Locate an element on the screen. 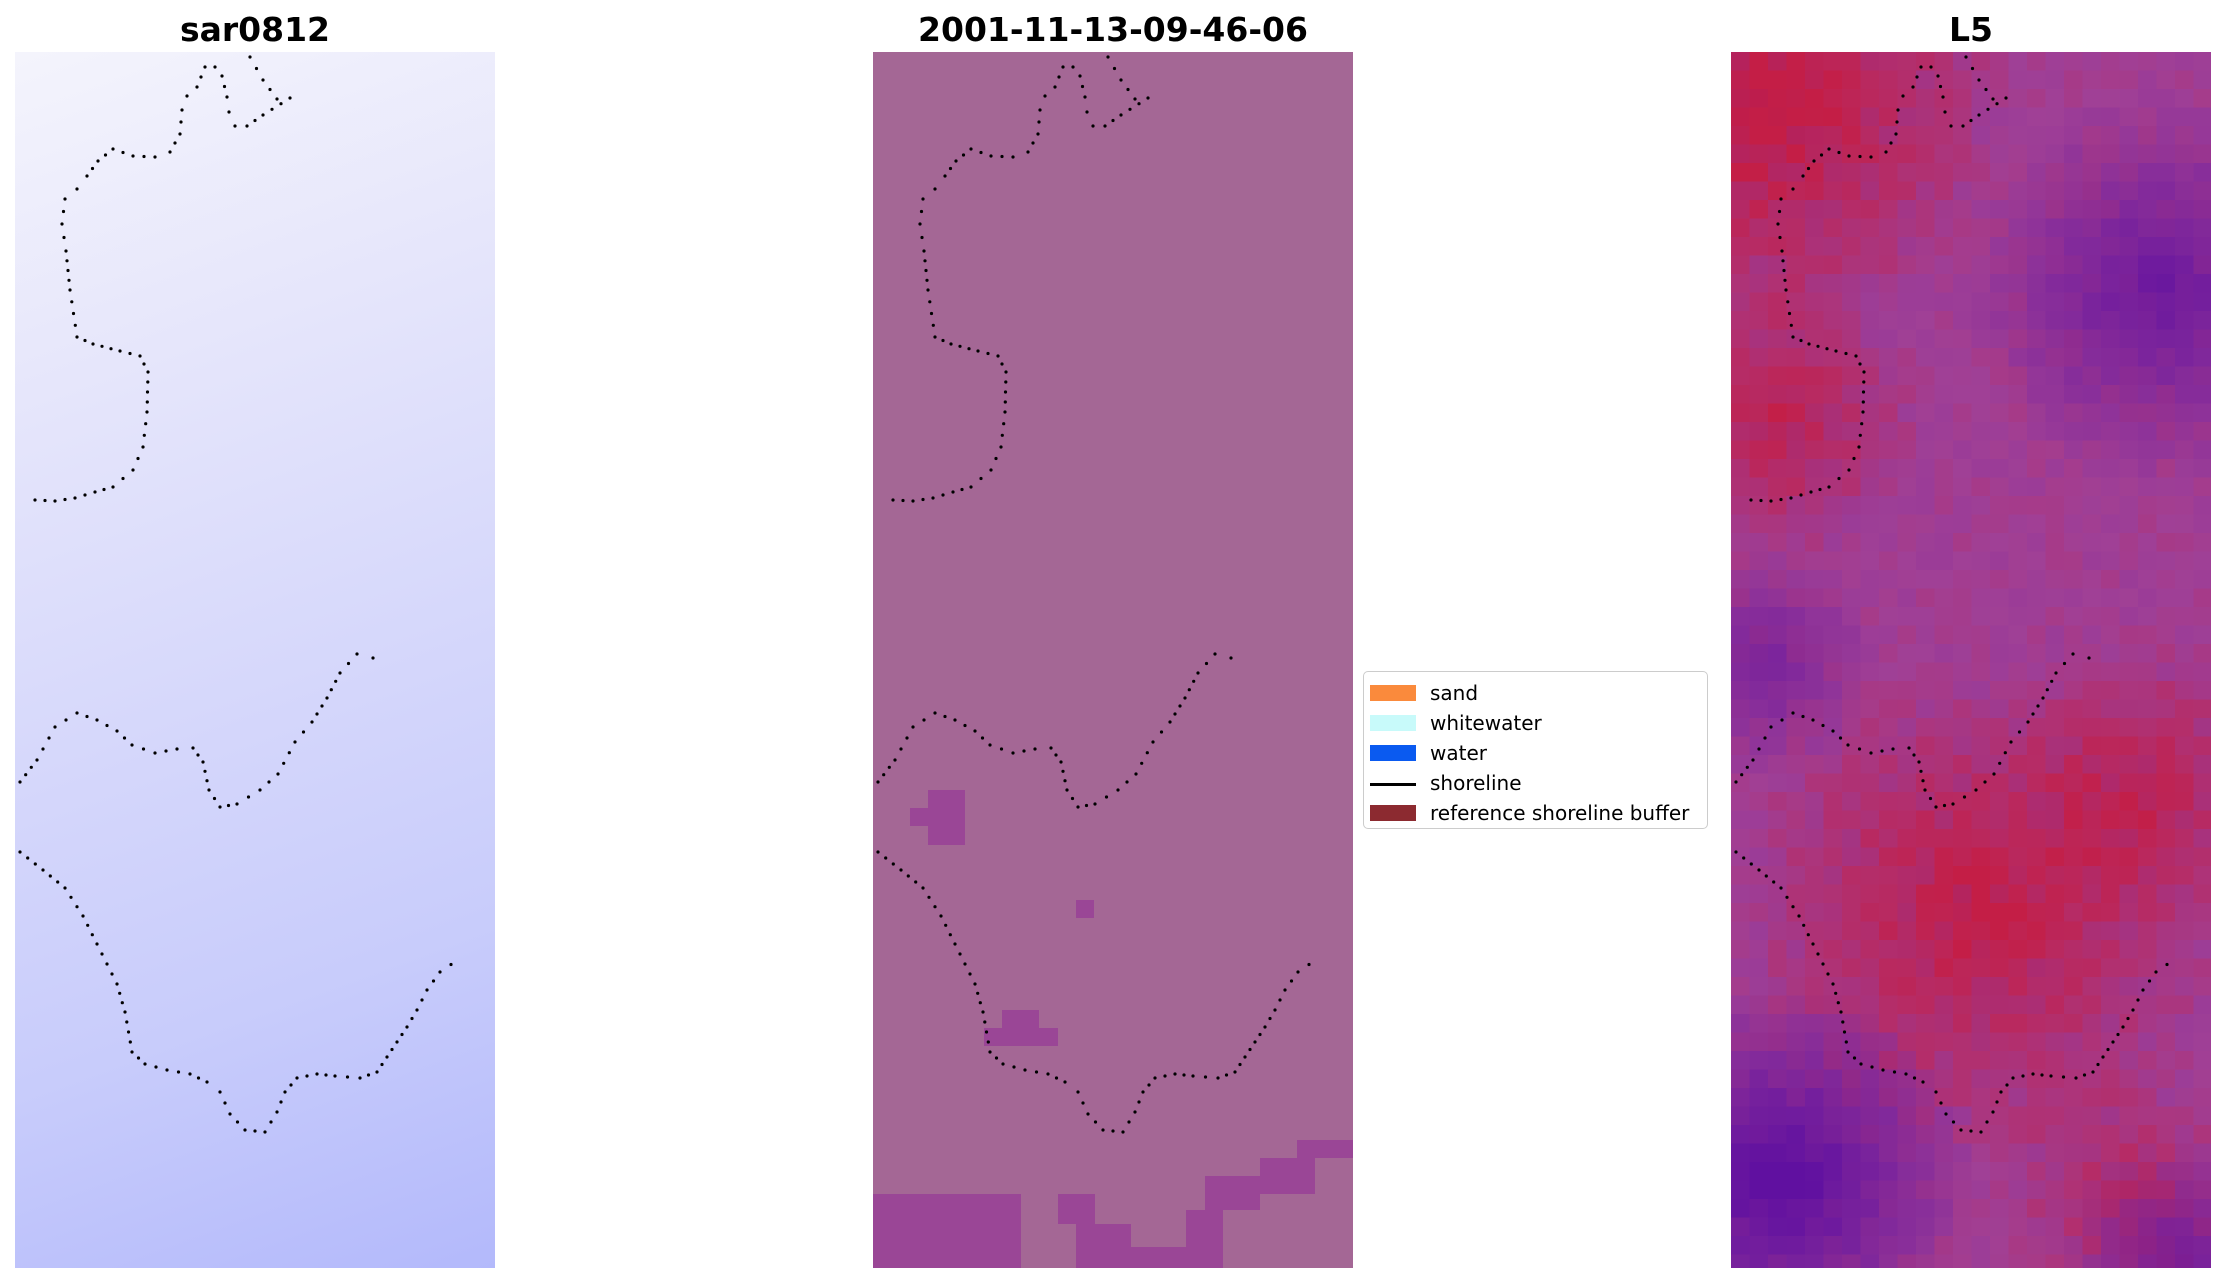 The width and height of the screenshot is (2223, 1283). legend-item-sand: sand is located at coordinates (1535, 693).